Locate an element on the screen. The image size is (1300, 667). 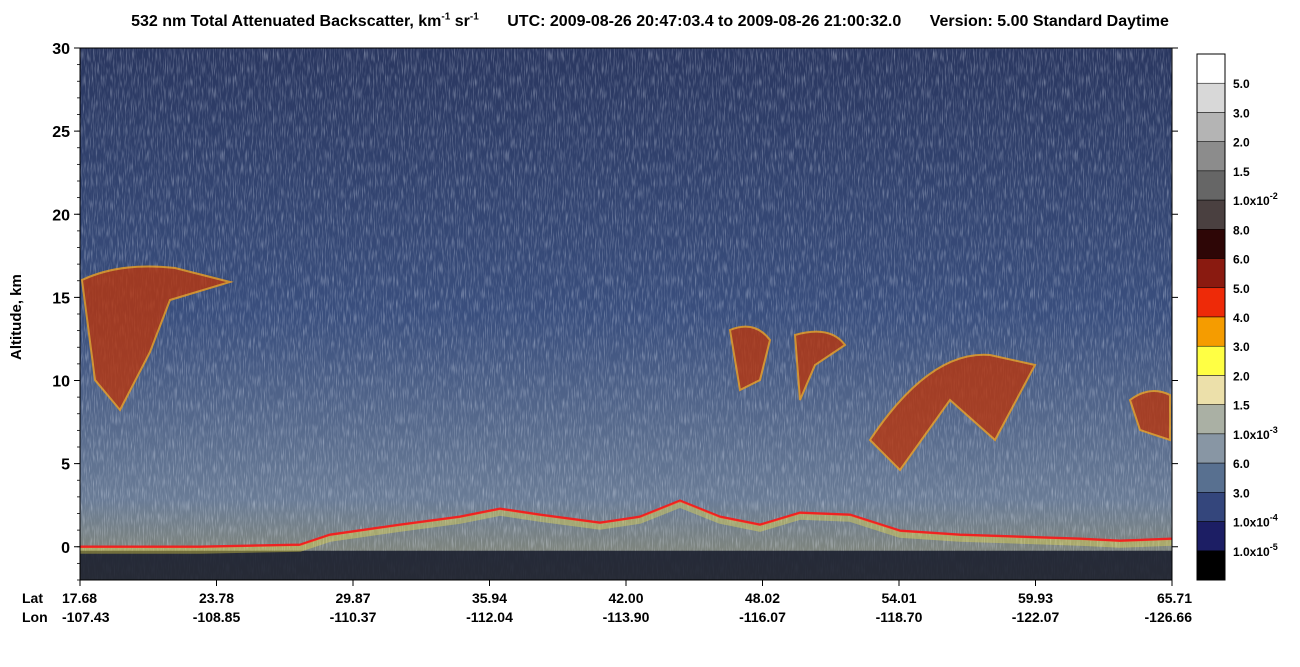
colorbar-label: 4.0 is located at coordinates (1241, 318).